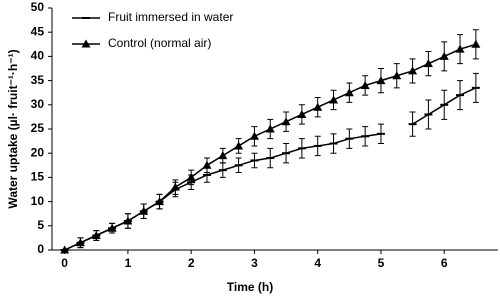 Image resolution: width=500 pixels, height=300 pixels. I want to click on y-axis-label: Water uptake (µl· fruit⁻¹·h⁻¹), so click(13, 128).